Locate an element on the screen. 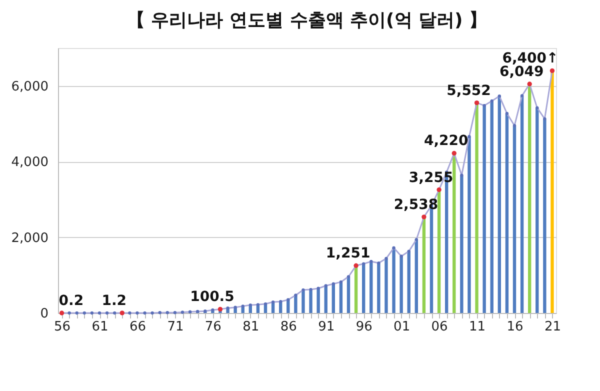 The image size is (600, 391). x-tick-label: 61 is located at coordinates (100, 327).